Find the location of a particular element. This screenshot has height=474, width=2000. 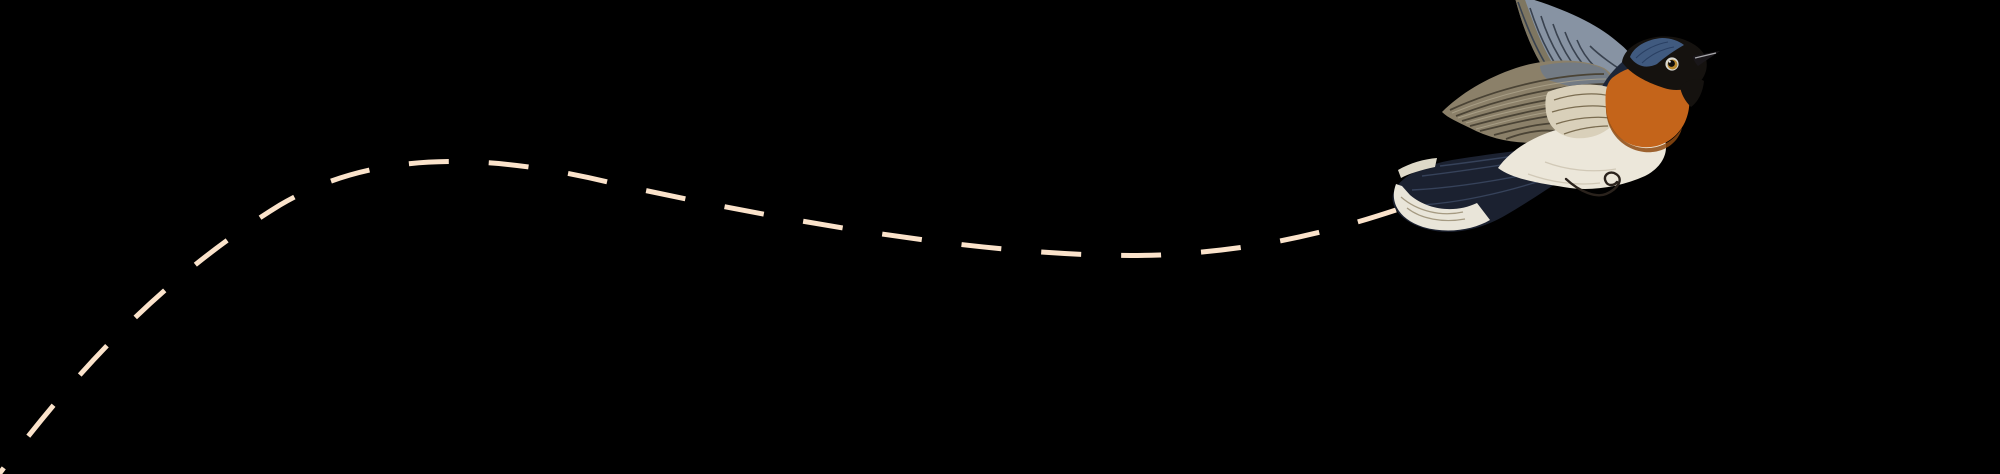

bird-beak is located at coordinates (1706, 58).